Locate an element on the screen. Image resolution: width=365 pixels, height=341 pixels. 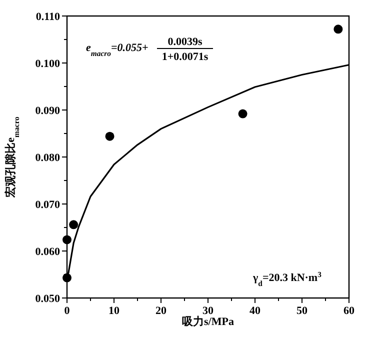
y-tick-label: 0.080 is located at coordinates (47, 158).